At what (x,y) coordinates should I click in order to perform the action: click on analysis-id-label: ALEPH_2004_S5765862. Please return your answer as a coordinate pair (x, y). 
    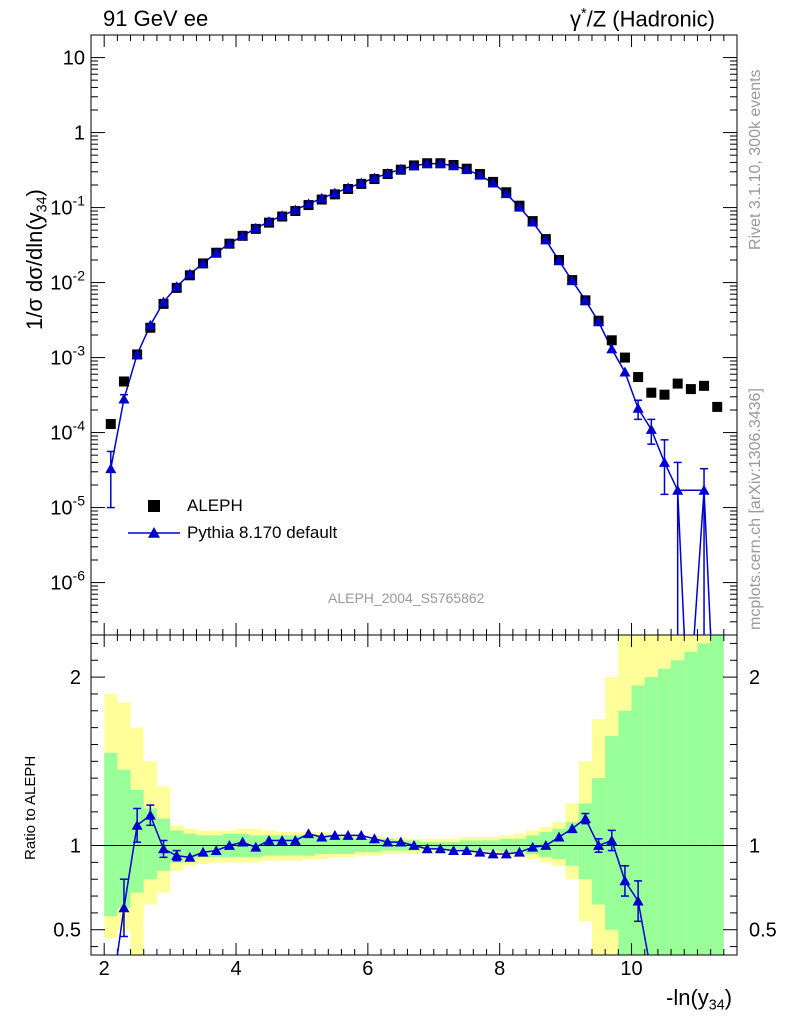
    Looking at the image, I should click on (406, 598).